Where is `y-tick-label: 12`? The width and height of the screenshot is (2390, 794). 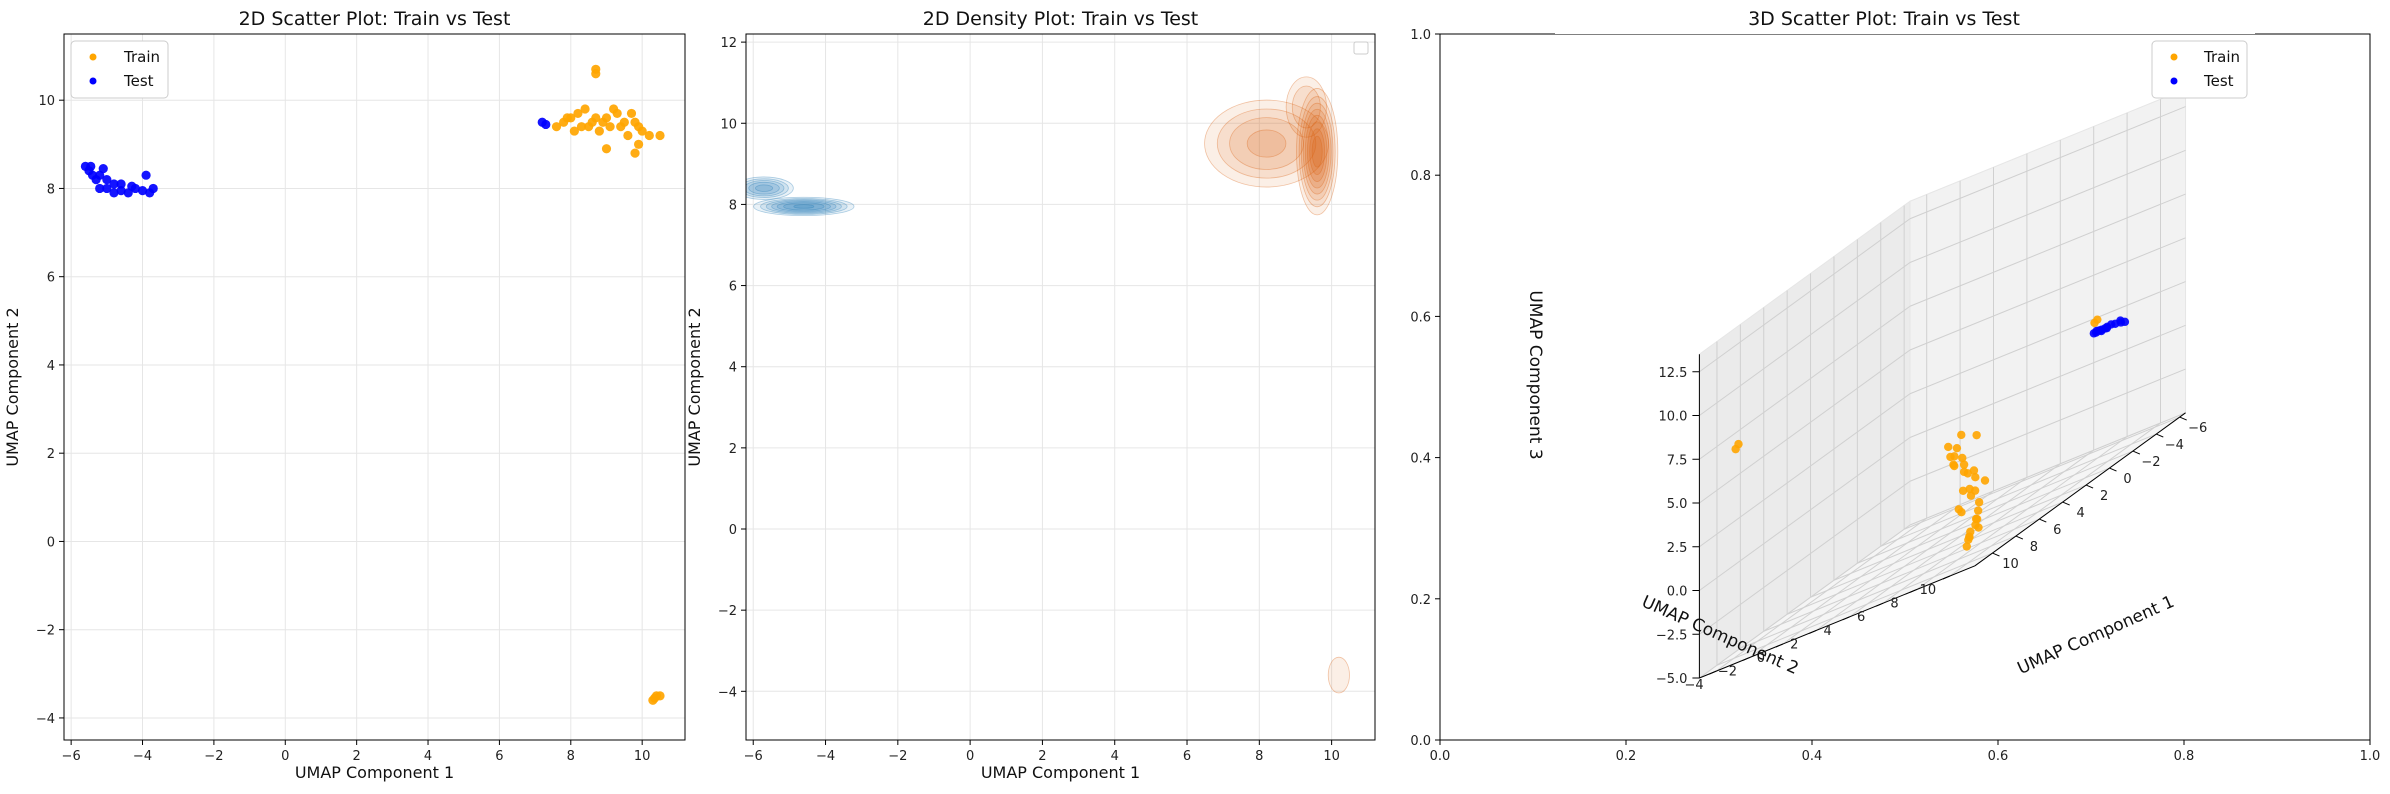 y-tick-label: 12 is located at coordinates (728, 43).